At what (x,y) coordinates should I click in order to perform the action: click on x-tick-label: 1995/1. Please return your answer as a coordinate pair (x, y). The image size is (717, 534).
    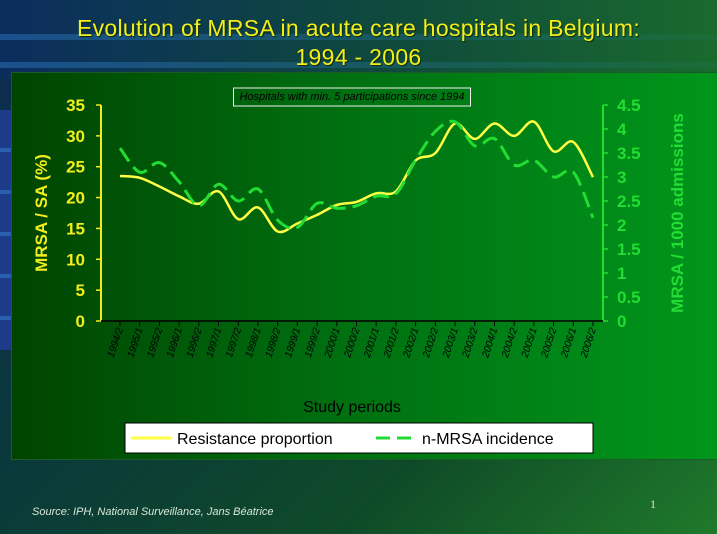
    Looking at the image, I should click on (136, 343).